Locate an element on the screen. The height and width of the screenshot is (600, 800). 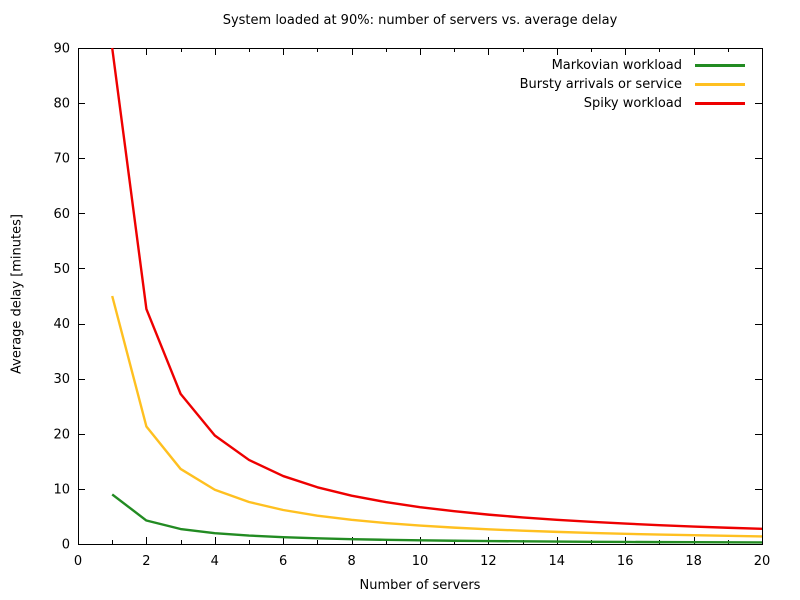
x-tick-label: 18 is located at coordinates (693, 561).